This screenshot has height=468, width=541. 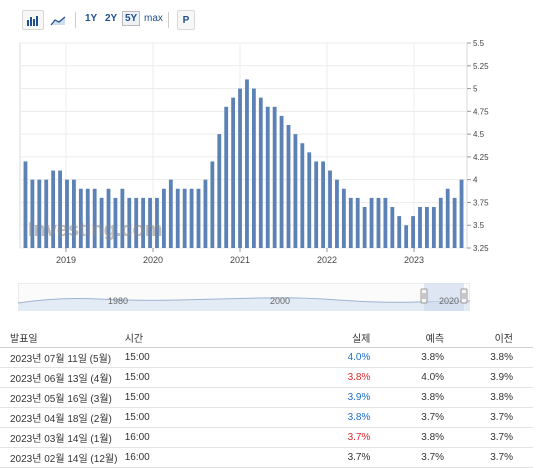 I want to click on y-tick-label: 4, so click(x=475, y=180).